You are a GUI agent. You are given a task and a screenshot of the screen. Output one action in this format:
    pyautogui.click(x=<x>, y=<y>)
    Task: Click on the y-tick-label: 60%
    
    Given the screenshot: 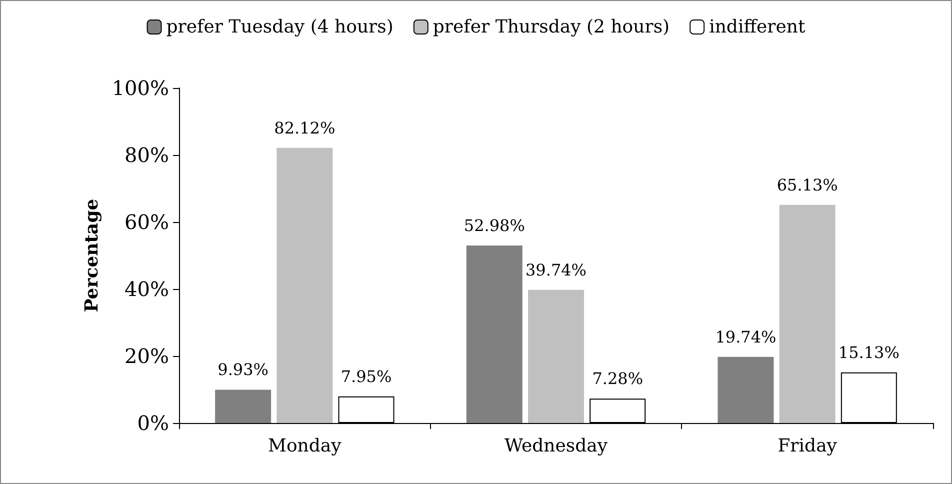 What is the action you would take?
    pyautogui.click(x=146, y=222)
    